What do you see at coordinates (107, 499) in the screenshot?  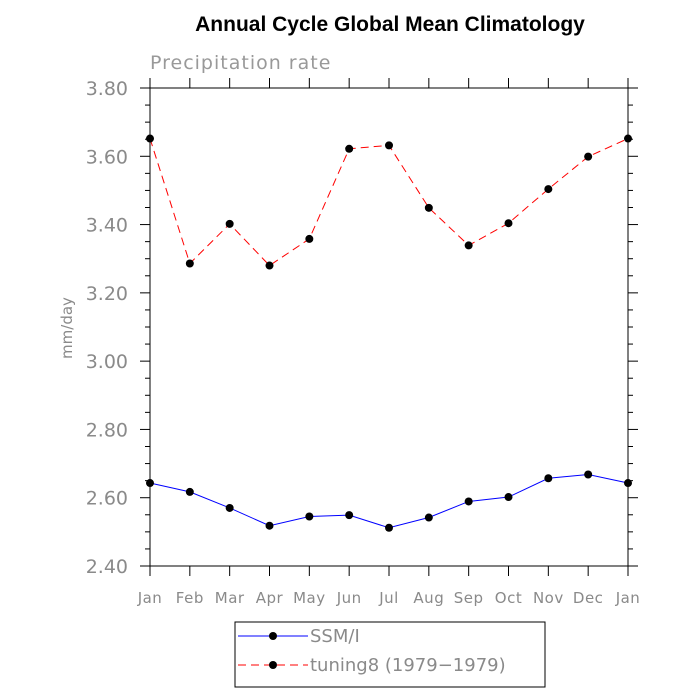 I see `y-tick-label: 2.60` at bounding box center [107, 499].